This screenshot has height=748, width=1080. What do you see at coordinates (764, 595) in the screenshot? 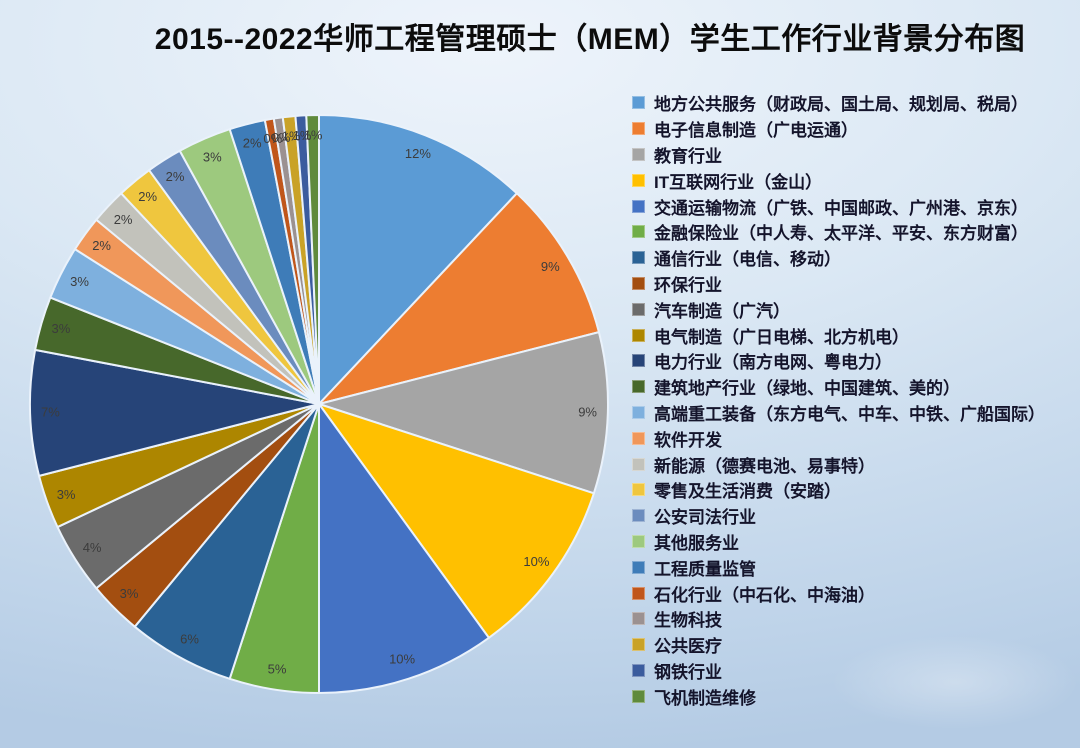
I see `legend-item-label: 石化行业（中石化、中海油）` at bounding box center [764, 595].